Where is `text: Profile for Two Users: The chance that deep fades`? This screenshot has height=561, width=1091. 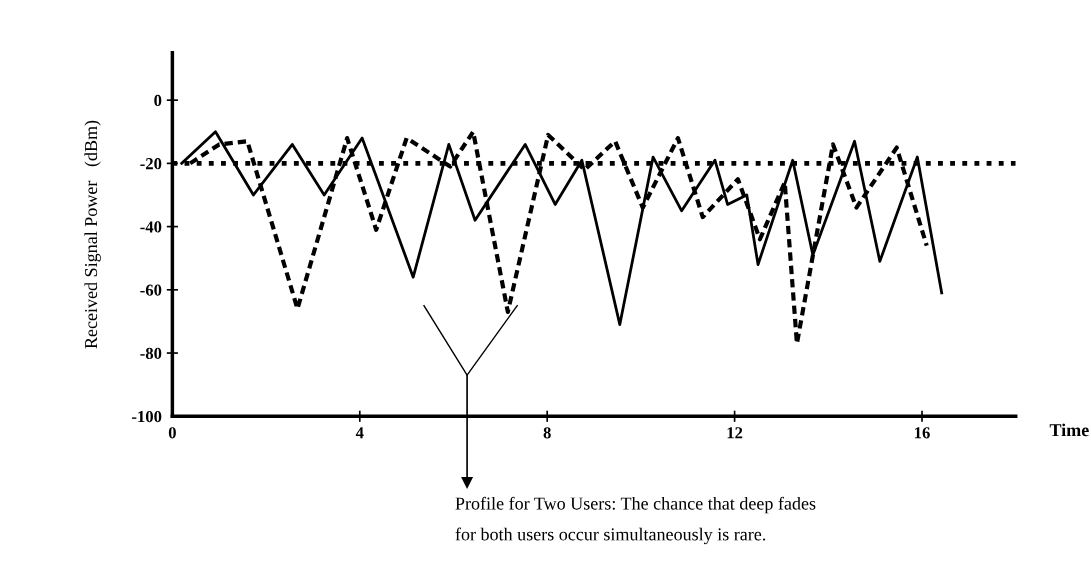
text: Profile for Two Users: The chance that deep fades is located at coordinates (635, 505).